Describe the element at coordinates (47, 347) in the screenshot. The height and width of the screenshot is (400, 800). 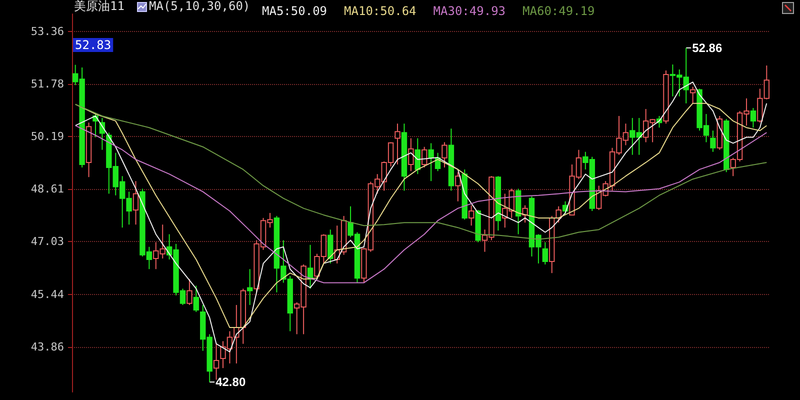
I see `y-tick-label: 43.86` at that location.